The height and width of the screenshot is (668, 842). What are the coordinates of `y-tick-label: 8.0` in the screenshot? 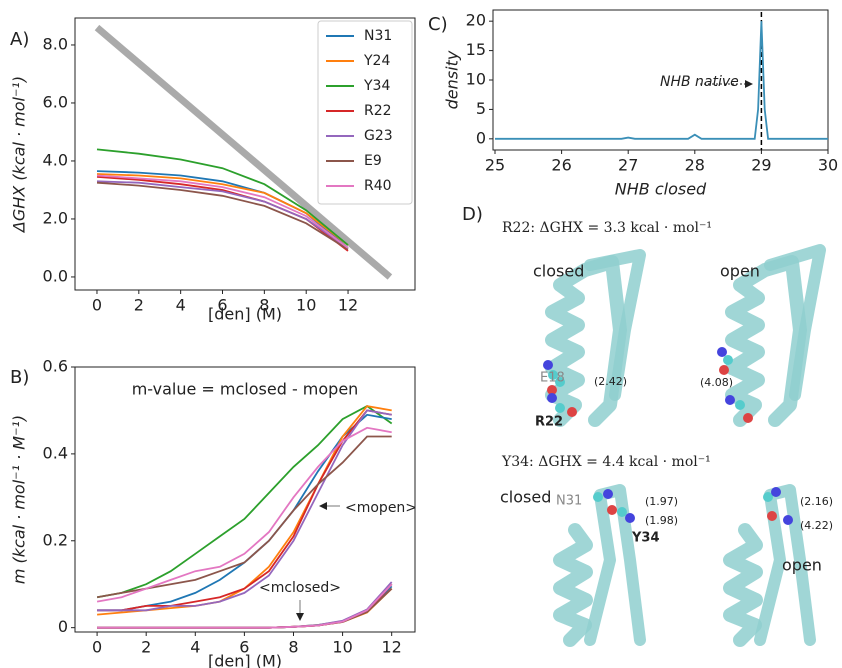 It's located at (55, 43).